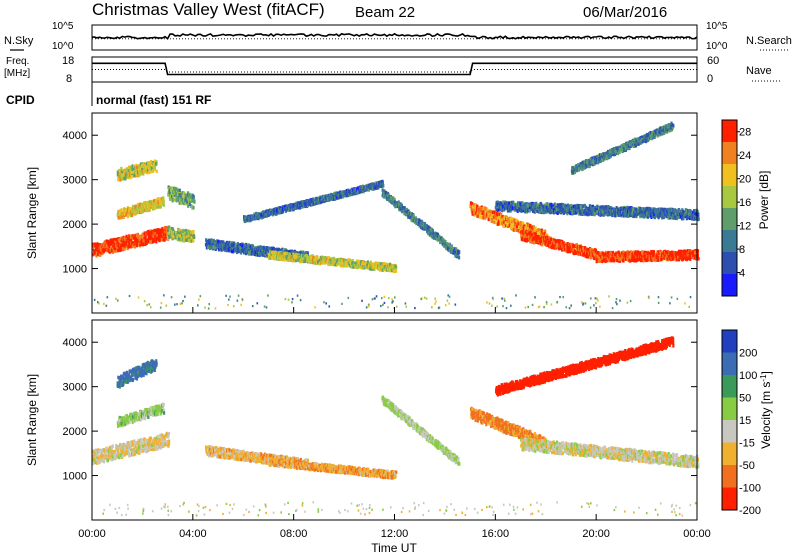 The image size is (800, 554). What do you see at coordinates (19, 41) in the screenshot?
I see `nsky-label: N.Sky` at bounding box center [19, 41].